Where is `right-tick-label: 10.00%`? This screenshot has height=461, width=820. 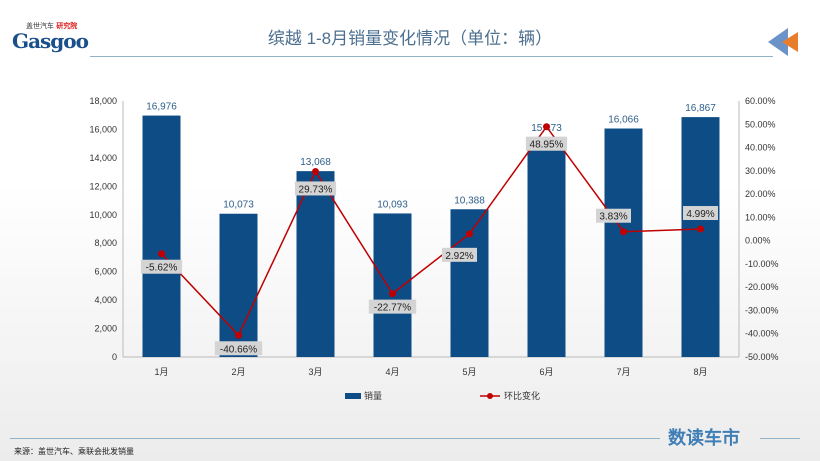
right-tick-label: 10.00% is located at coordinates (760, 217).